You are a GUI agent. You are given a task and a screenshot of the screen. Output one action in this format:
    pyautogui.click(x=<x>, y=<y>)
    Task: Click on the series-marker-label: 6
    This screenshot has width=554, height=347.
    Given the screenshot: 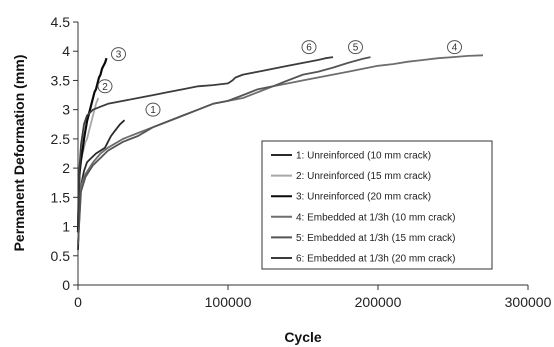 What is the action you would take?
    pyautogui.click(x=309, y=48)
    